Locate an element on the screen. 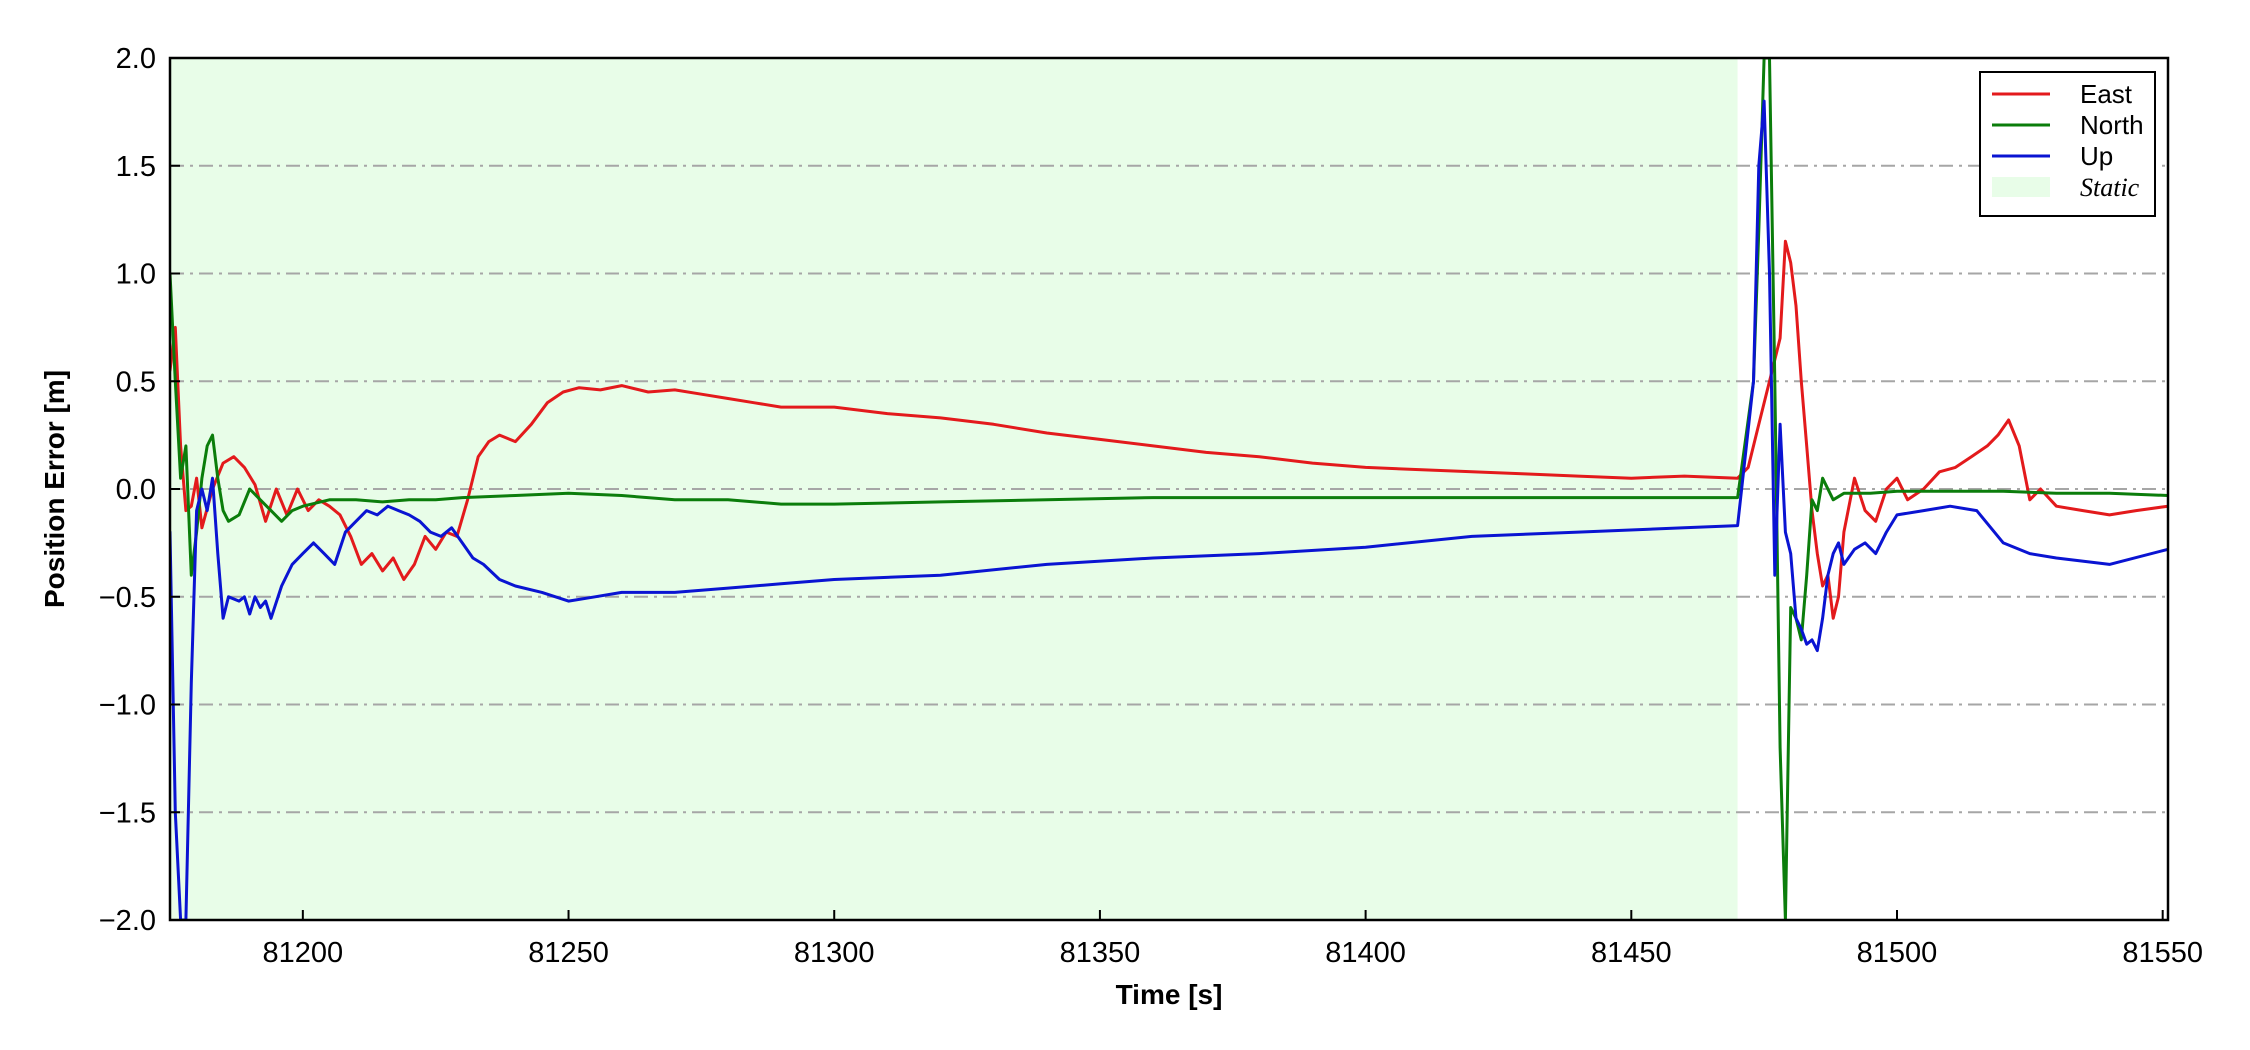  x-tick-label: 81300 is located at coordinates (834, 953).